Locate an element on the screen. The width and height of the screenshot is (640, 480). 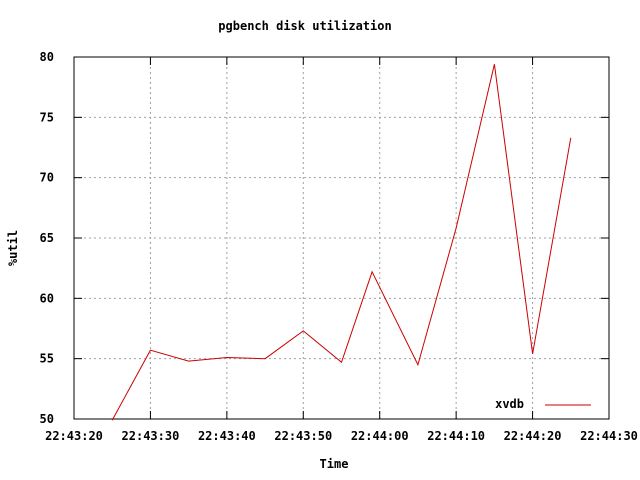
x-tick-label: 22:43:30 is located at coordinates (151, 436).